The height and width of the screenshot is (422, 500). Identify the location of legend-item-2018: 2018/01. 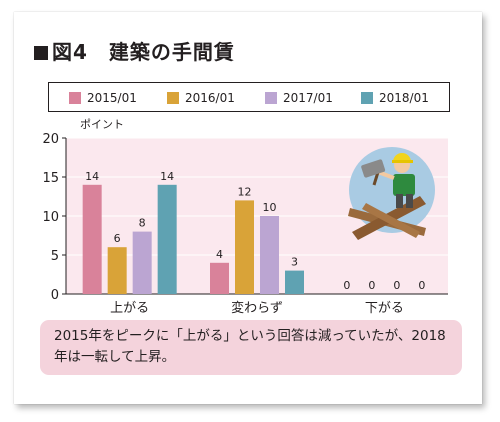
(395, 98).